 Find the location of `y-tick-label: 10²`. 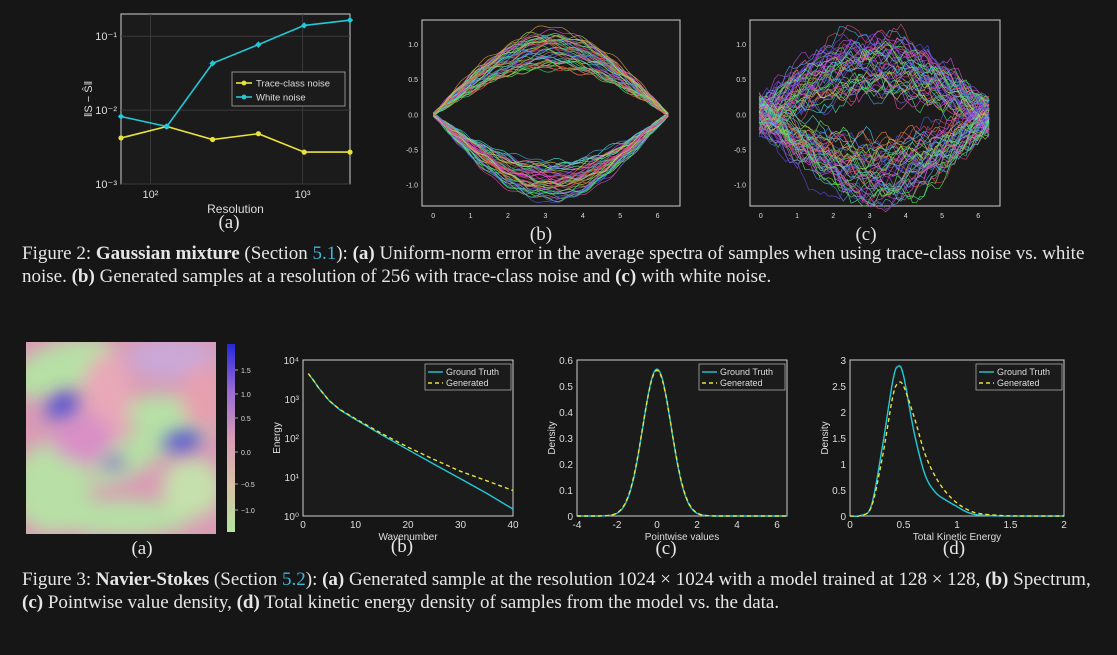

y-tick-label: 10² is located at coordinates (292, 439).